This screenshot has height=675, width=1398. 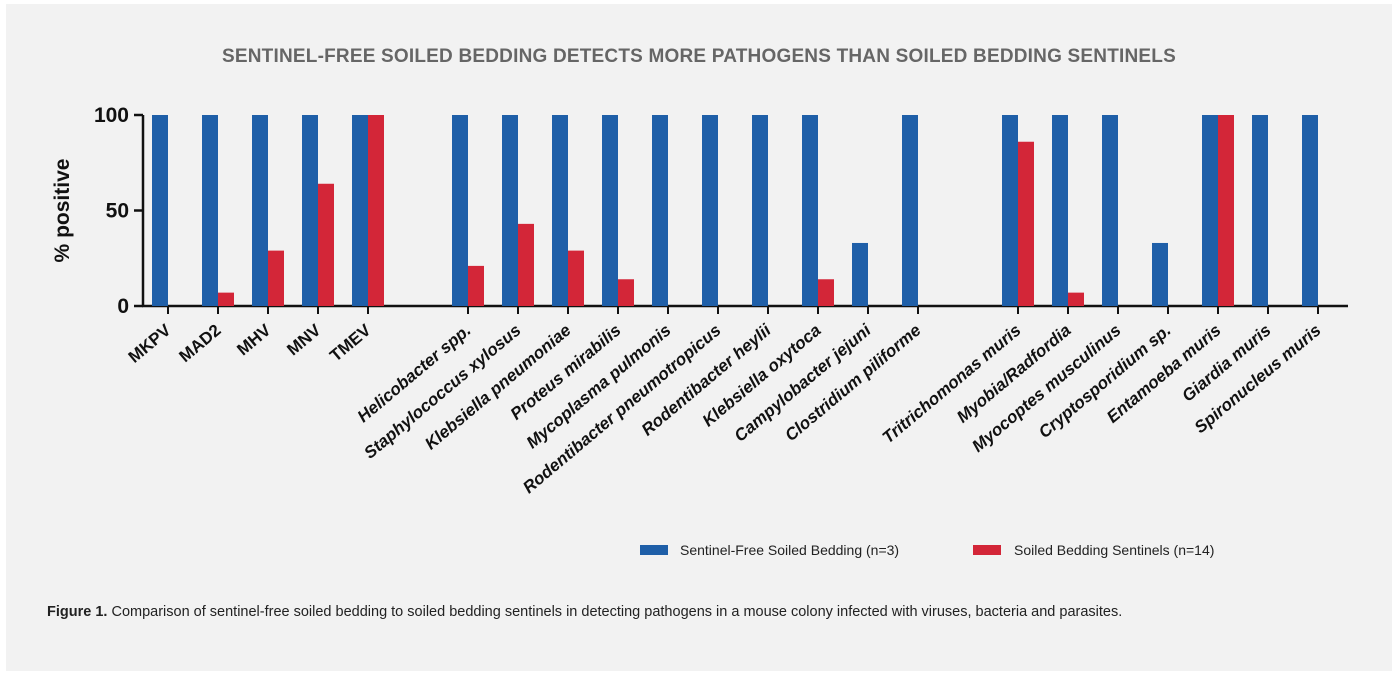 What do you see at coordinates (789, 550) in the screenshot?
I see `legend-label-sentinel-free: Sentinel-Free Soiled Bedding (n=3)` at bounding box center [789, 550].